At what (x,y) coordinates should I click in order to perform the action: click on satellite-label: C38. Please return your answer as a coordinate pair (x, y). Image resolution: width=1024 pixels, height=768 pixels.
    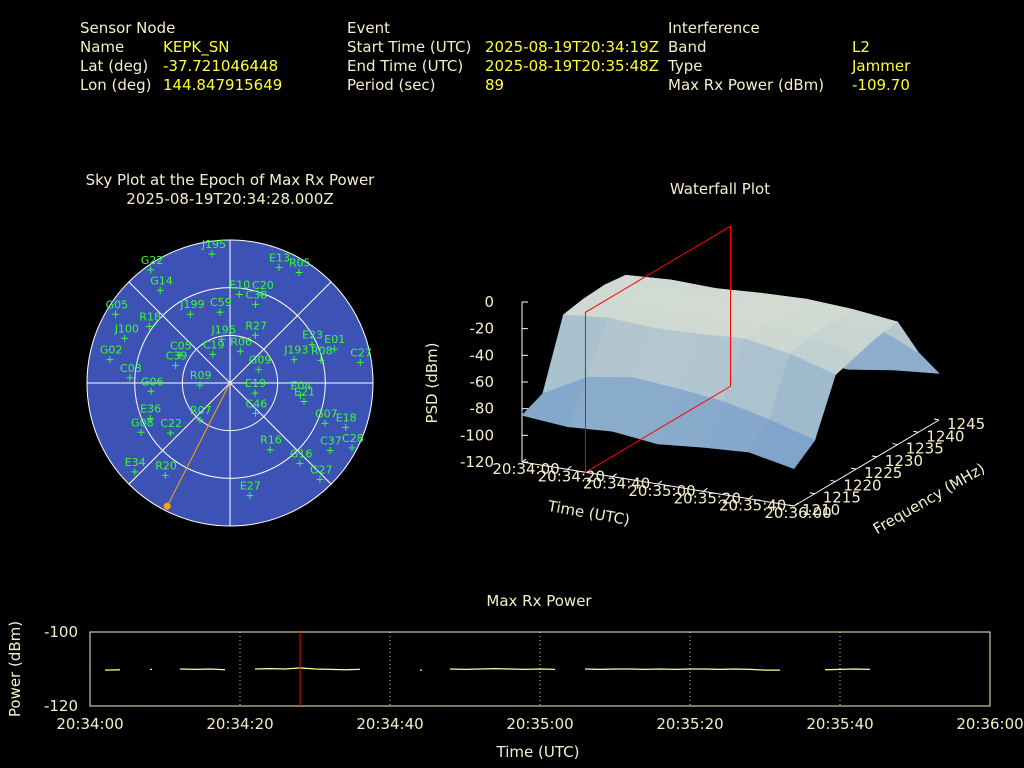
    Looking at the image, I should click on (257, 294).